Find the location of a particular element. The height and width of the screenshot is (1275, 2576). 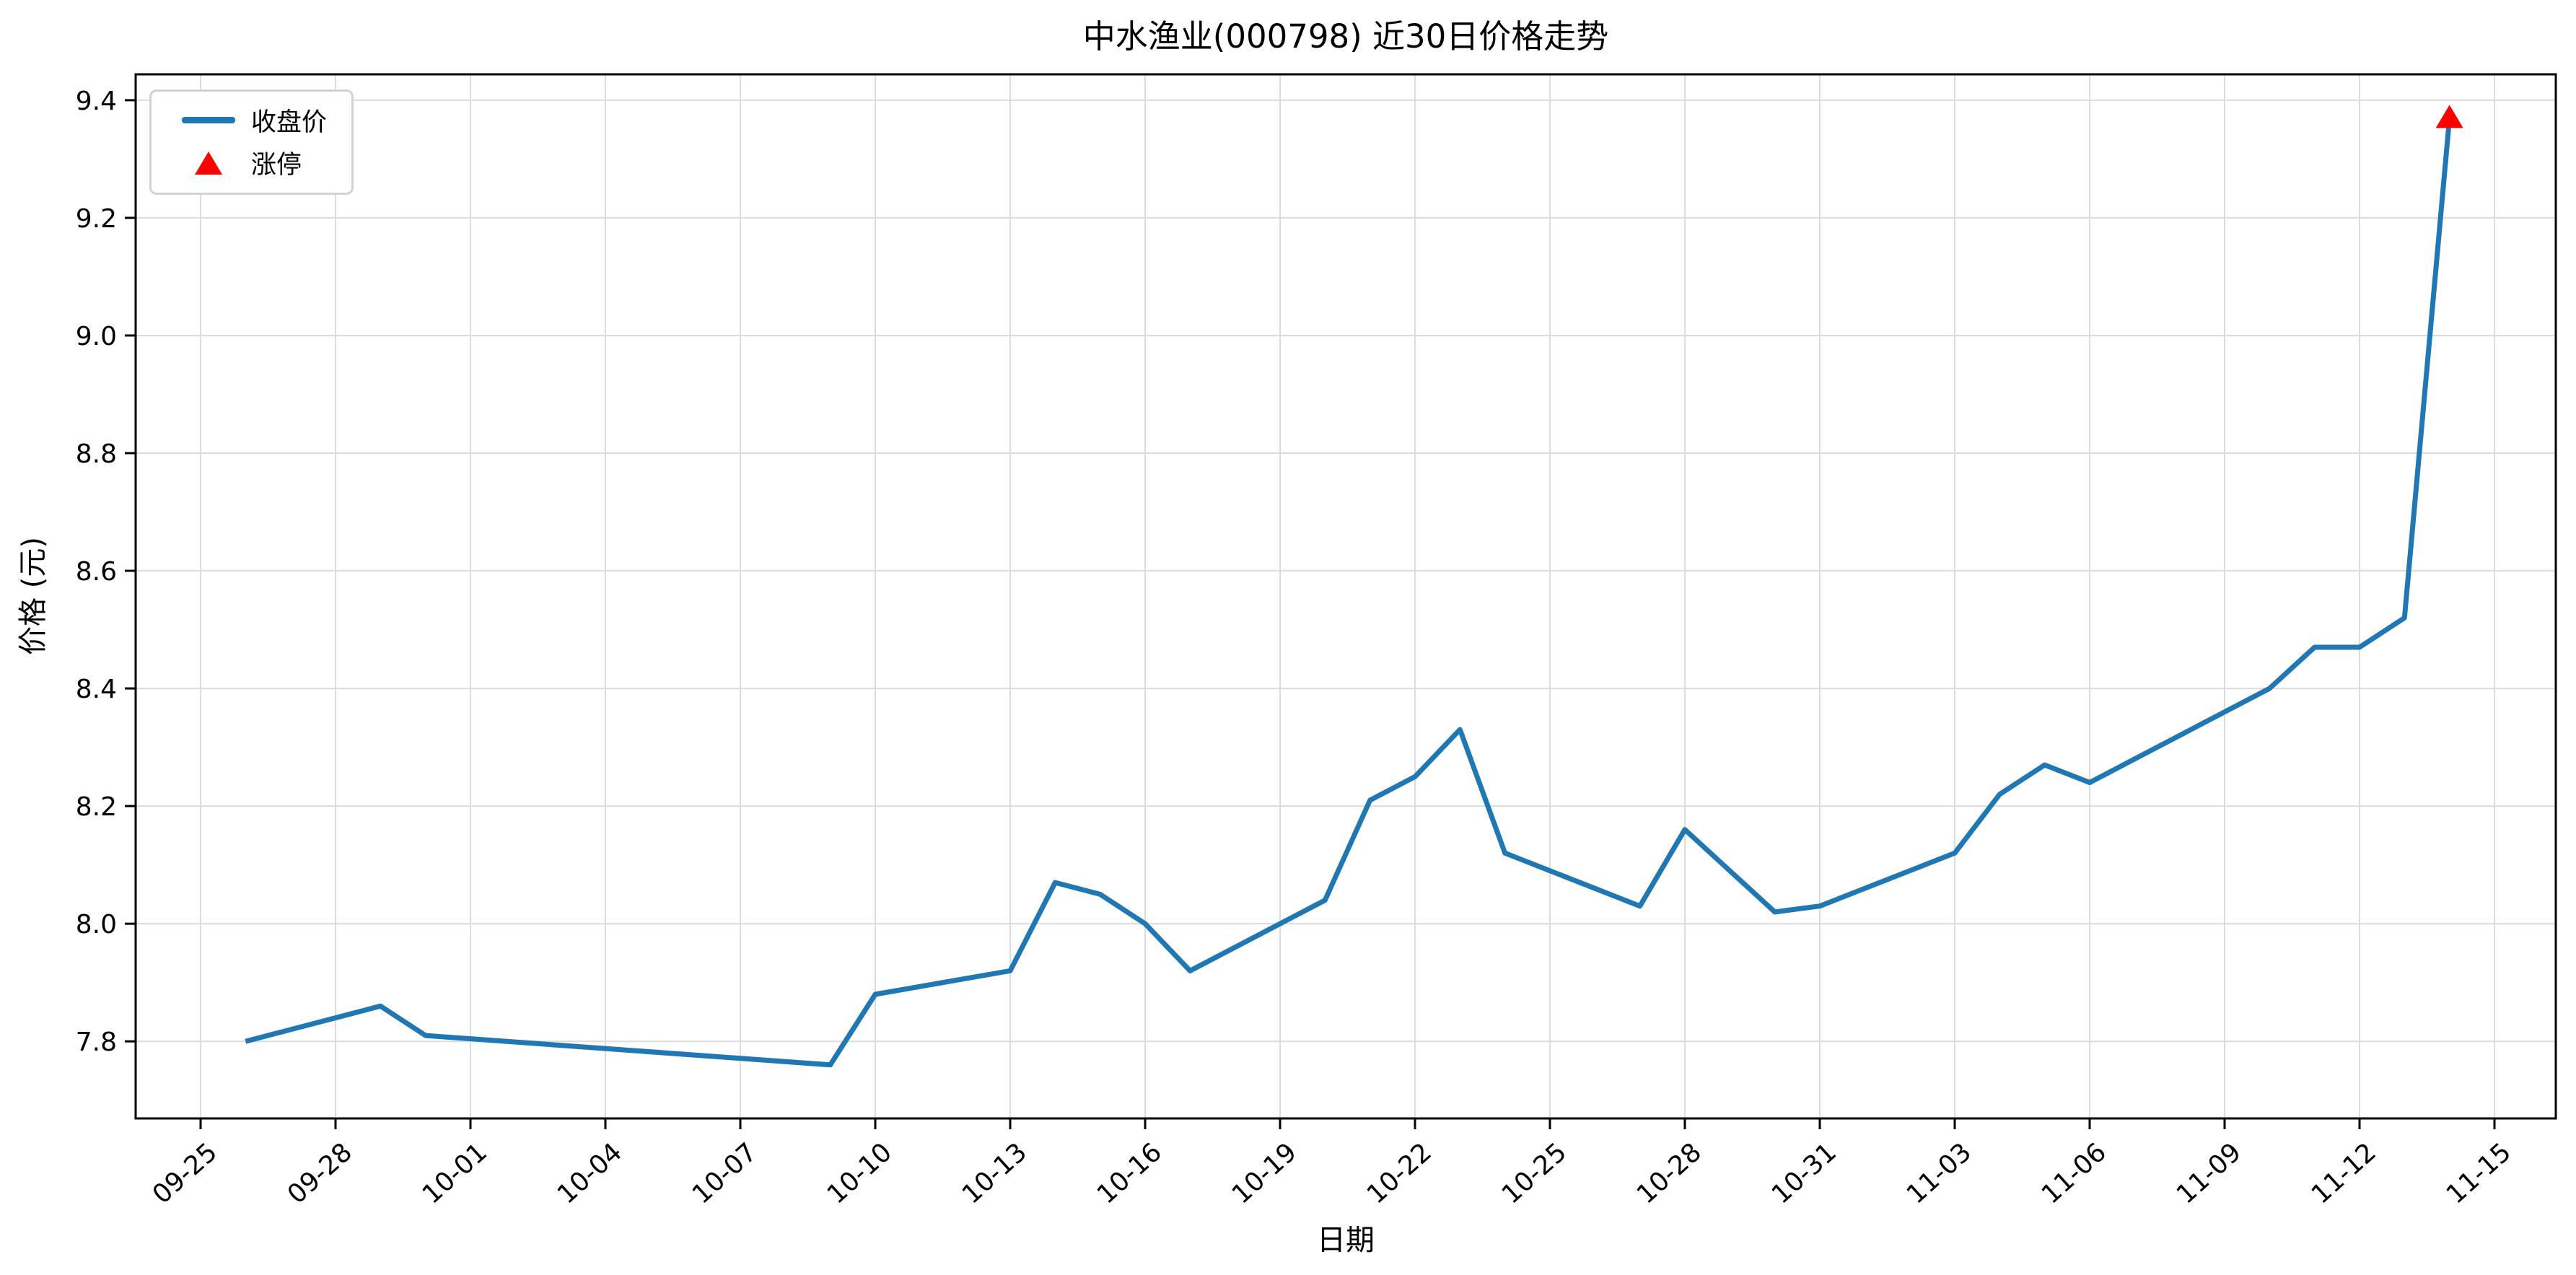

x-tick-label: 10-19 is located at coordinates (1264, 1173).